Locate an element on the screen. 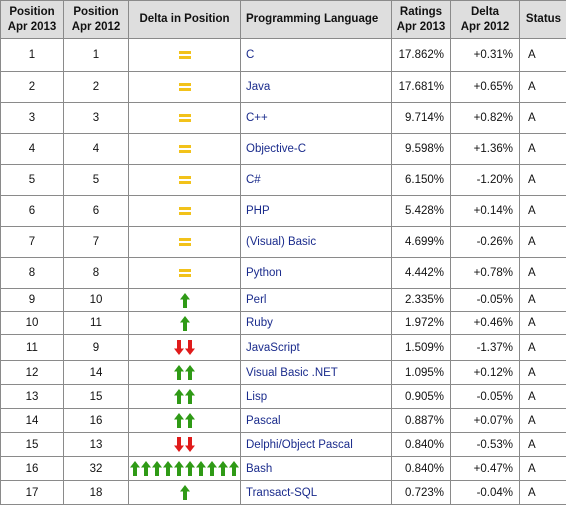 The image size is (566, 505). position-2012-cell: 32 is located at coordinates (96, 469).